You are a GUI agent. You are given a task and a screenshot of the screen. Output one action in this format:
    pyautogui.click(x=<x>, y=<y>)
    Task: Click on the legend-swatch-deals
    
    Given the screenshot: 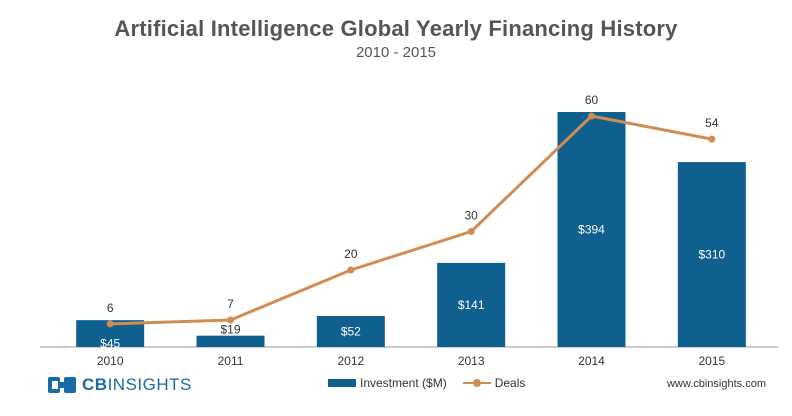 What is the action you would take?
    pyautogui.click(x=476, y=383)
    